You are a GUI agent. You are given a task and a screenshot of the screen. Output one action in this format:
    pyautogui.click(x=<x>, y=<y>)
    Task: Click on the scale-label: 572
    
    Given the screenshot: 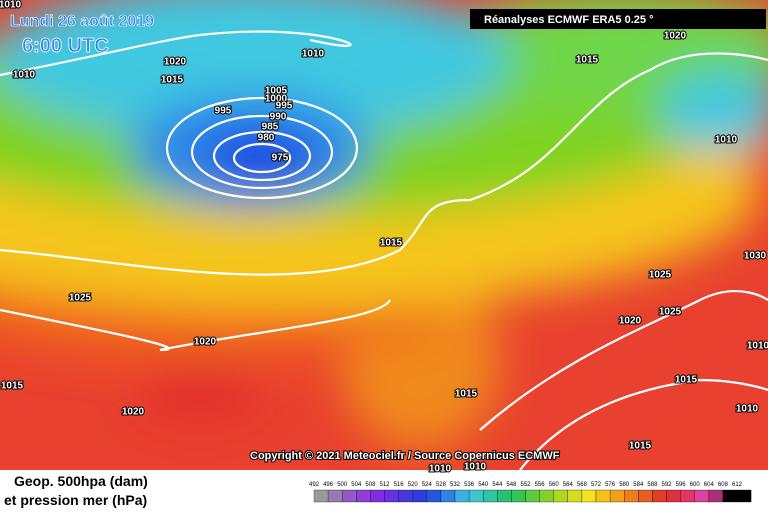 What is the action you would take?
    pyautogui.click(x=596, y=485)
    